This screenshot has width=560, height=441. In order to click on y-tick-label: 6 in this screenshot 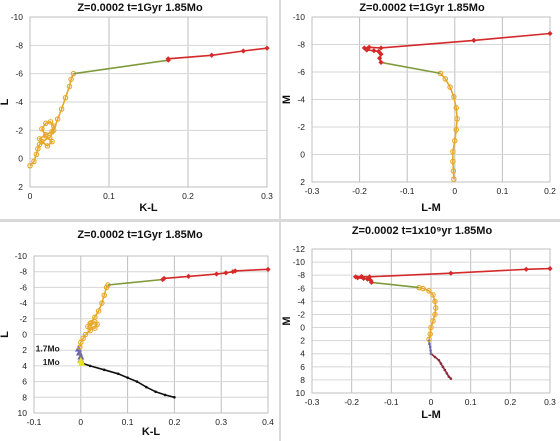, I will do `click(24, 382)`.